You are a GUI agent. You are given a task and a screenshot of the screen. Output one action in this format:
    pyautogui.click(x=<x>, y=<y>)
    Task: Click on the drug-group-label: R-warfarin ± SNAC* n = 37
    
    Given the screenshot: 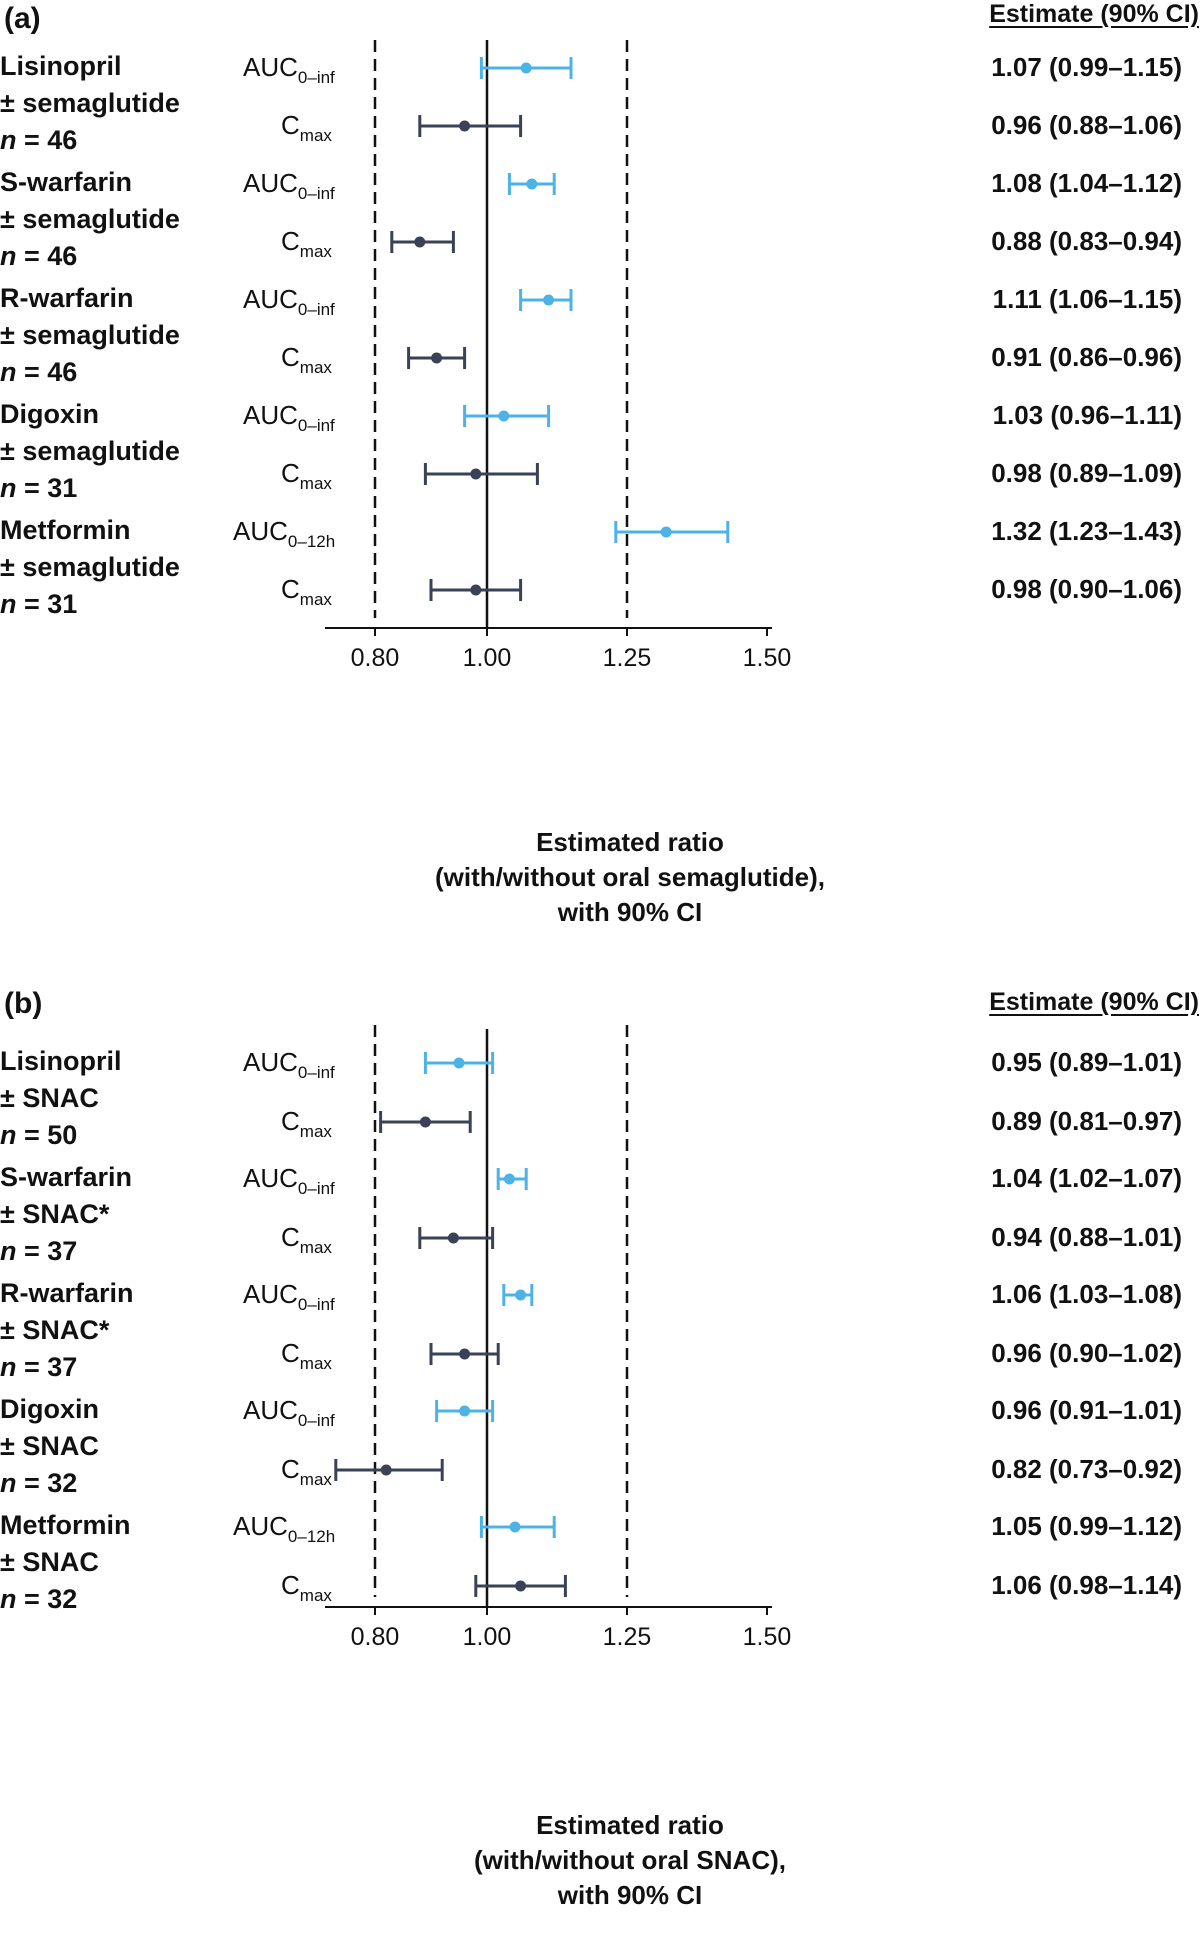 What is the action you would take?
    pyautogui.click(x=67, y=1330)
    